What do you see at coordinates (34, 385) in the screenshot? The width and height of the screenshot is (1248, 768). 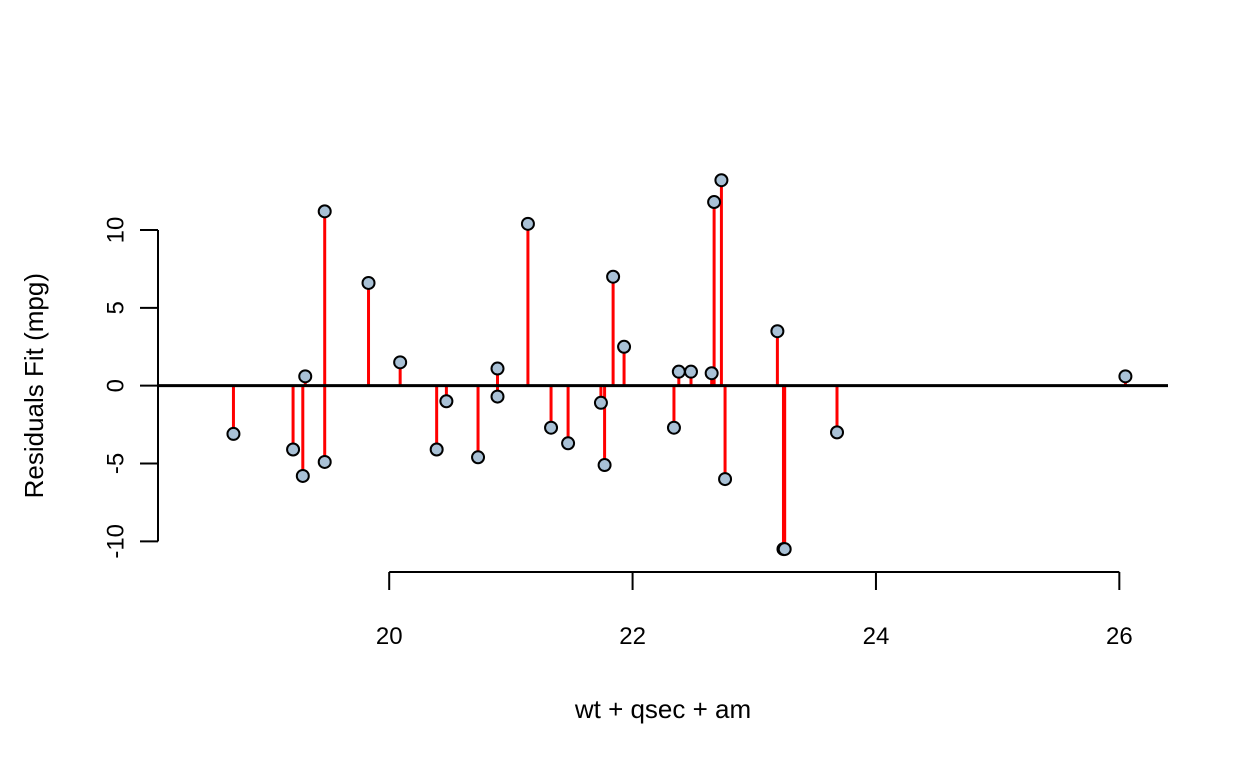 I see `y-axis-title: Residuals Fit (mpg)` at bounding box center [34, 385].